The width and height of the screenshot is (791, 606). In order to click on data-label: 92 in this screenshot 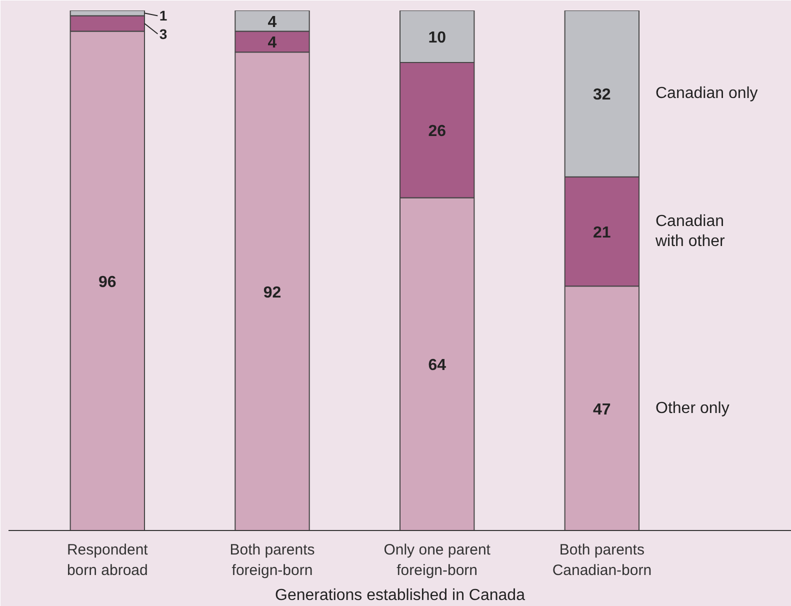, I will do `click(272, 293)`.